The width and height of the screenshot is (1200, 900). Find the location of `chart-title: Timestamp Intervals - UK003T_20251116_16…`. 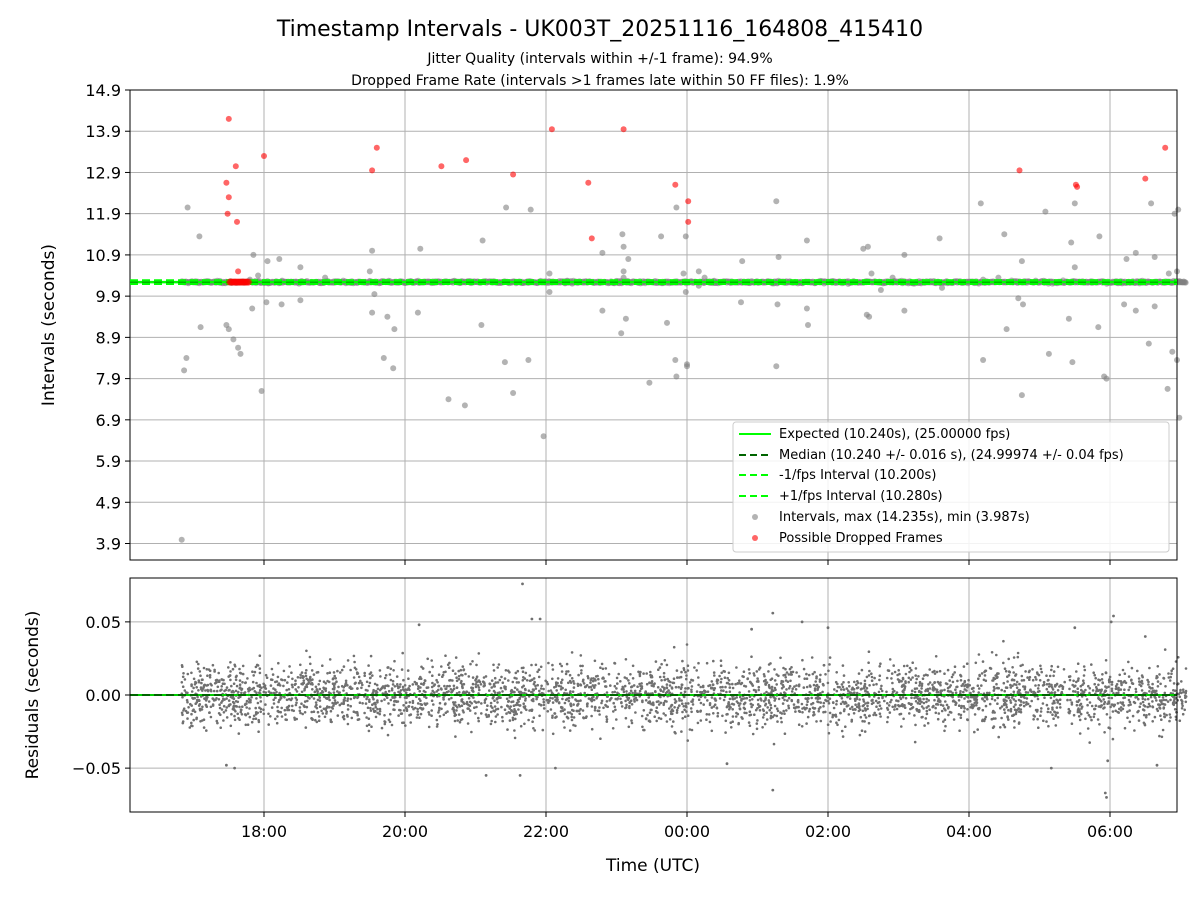

chart-title: Timestamp Intervals - UK003T_20251116_16… is located at coordinates (599, 29).